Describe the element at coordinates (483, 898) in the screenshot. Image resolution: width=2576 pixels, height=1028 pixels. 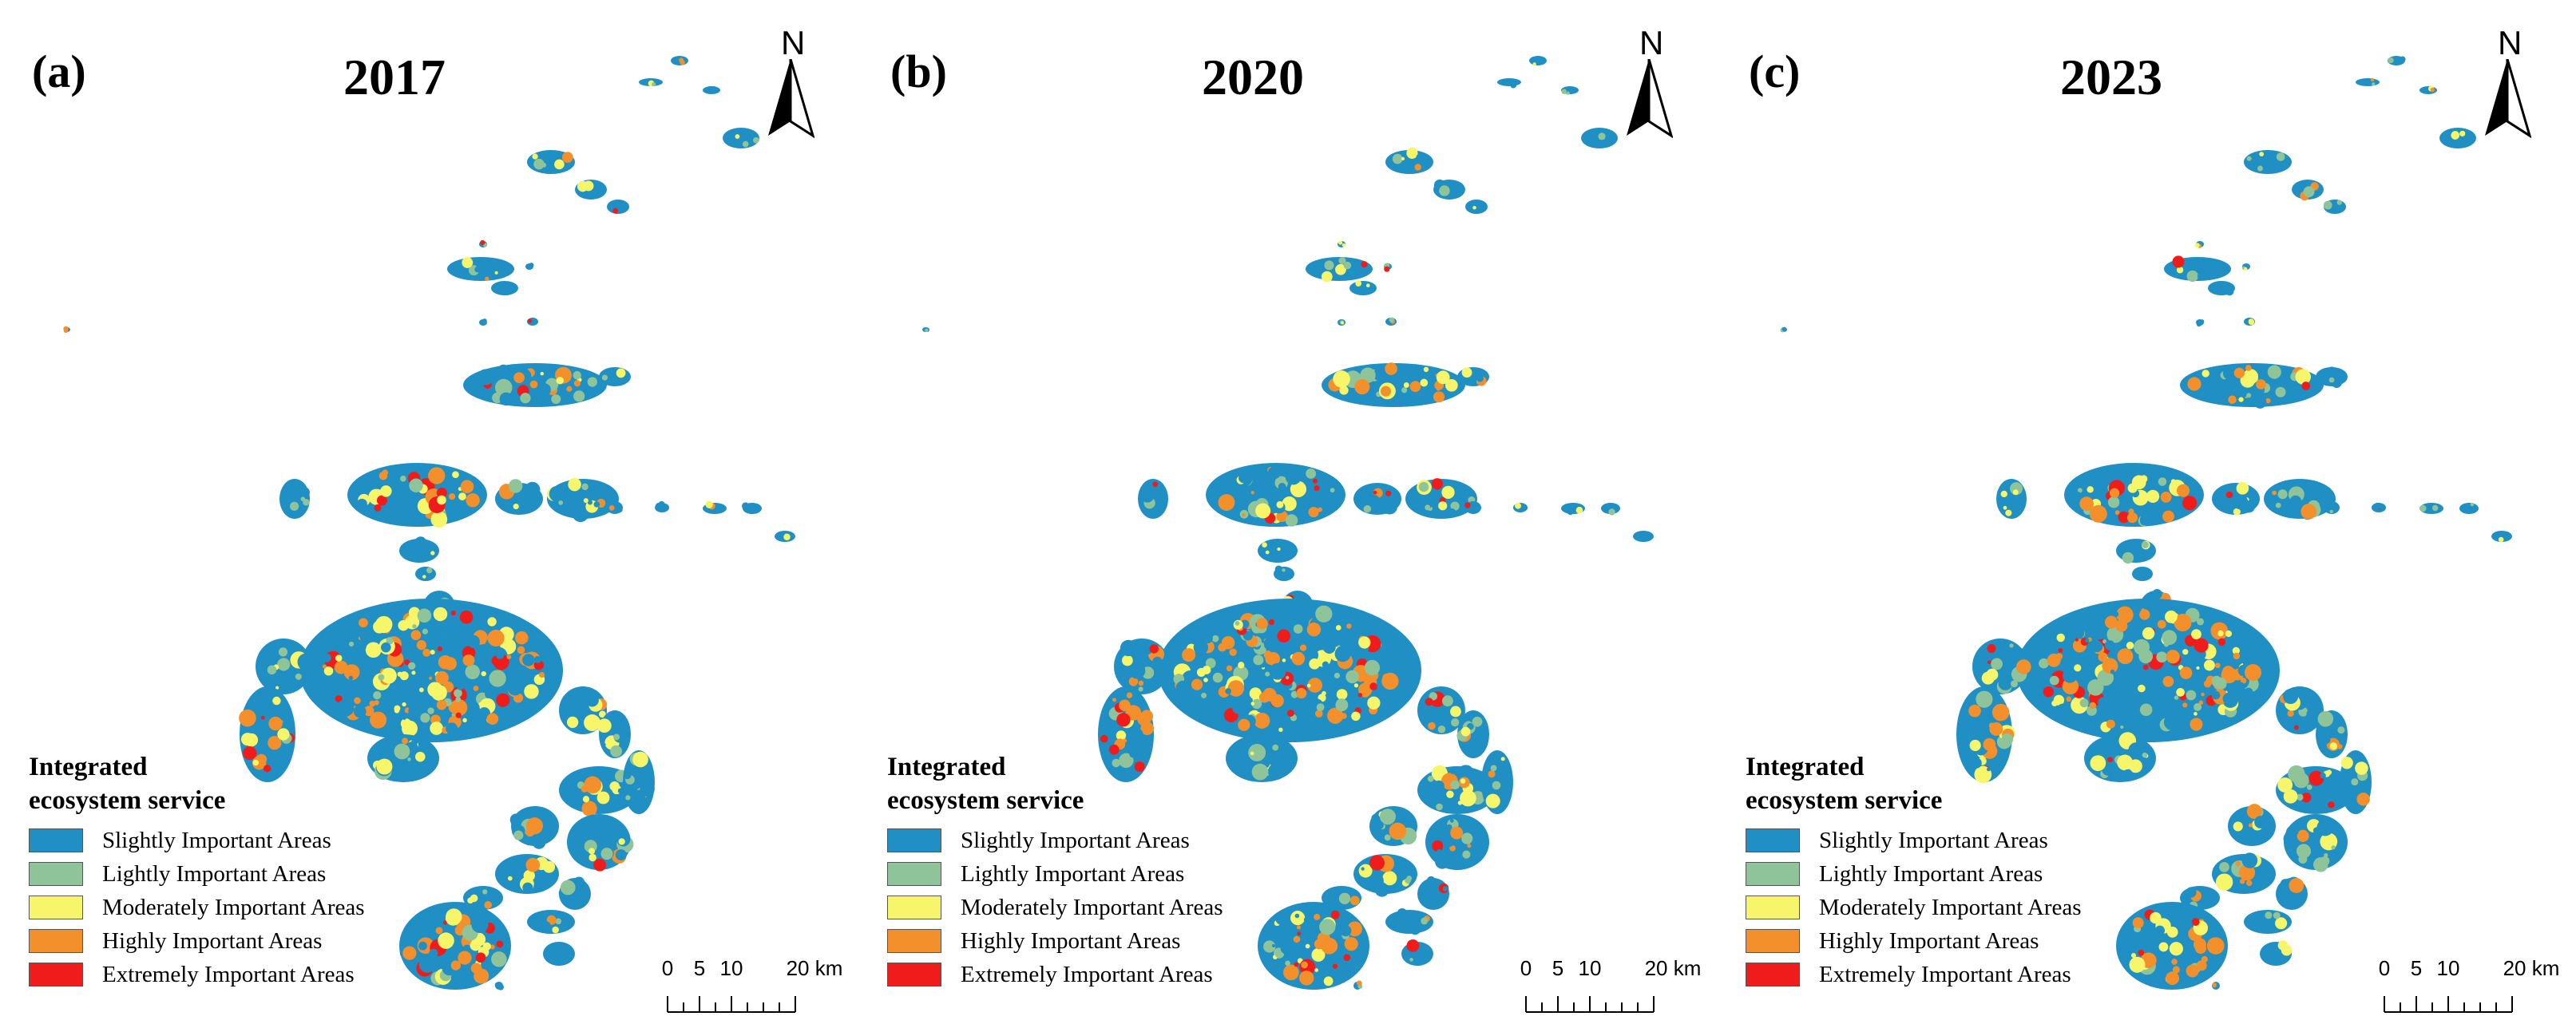
I see `island` at that location.